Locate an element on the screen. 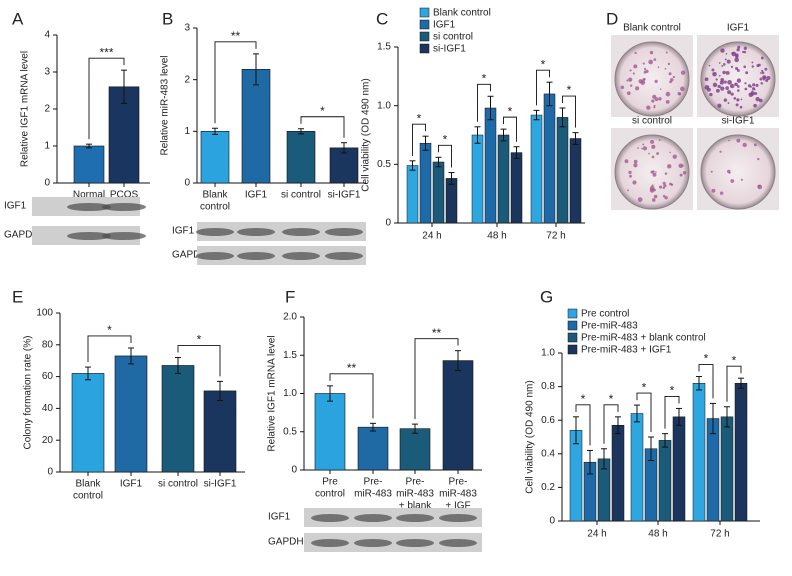 The width and height of the screenshot is (792, 576). x-tick-label: Pre is located at coordinates (330, 482).